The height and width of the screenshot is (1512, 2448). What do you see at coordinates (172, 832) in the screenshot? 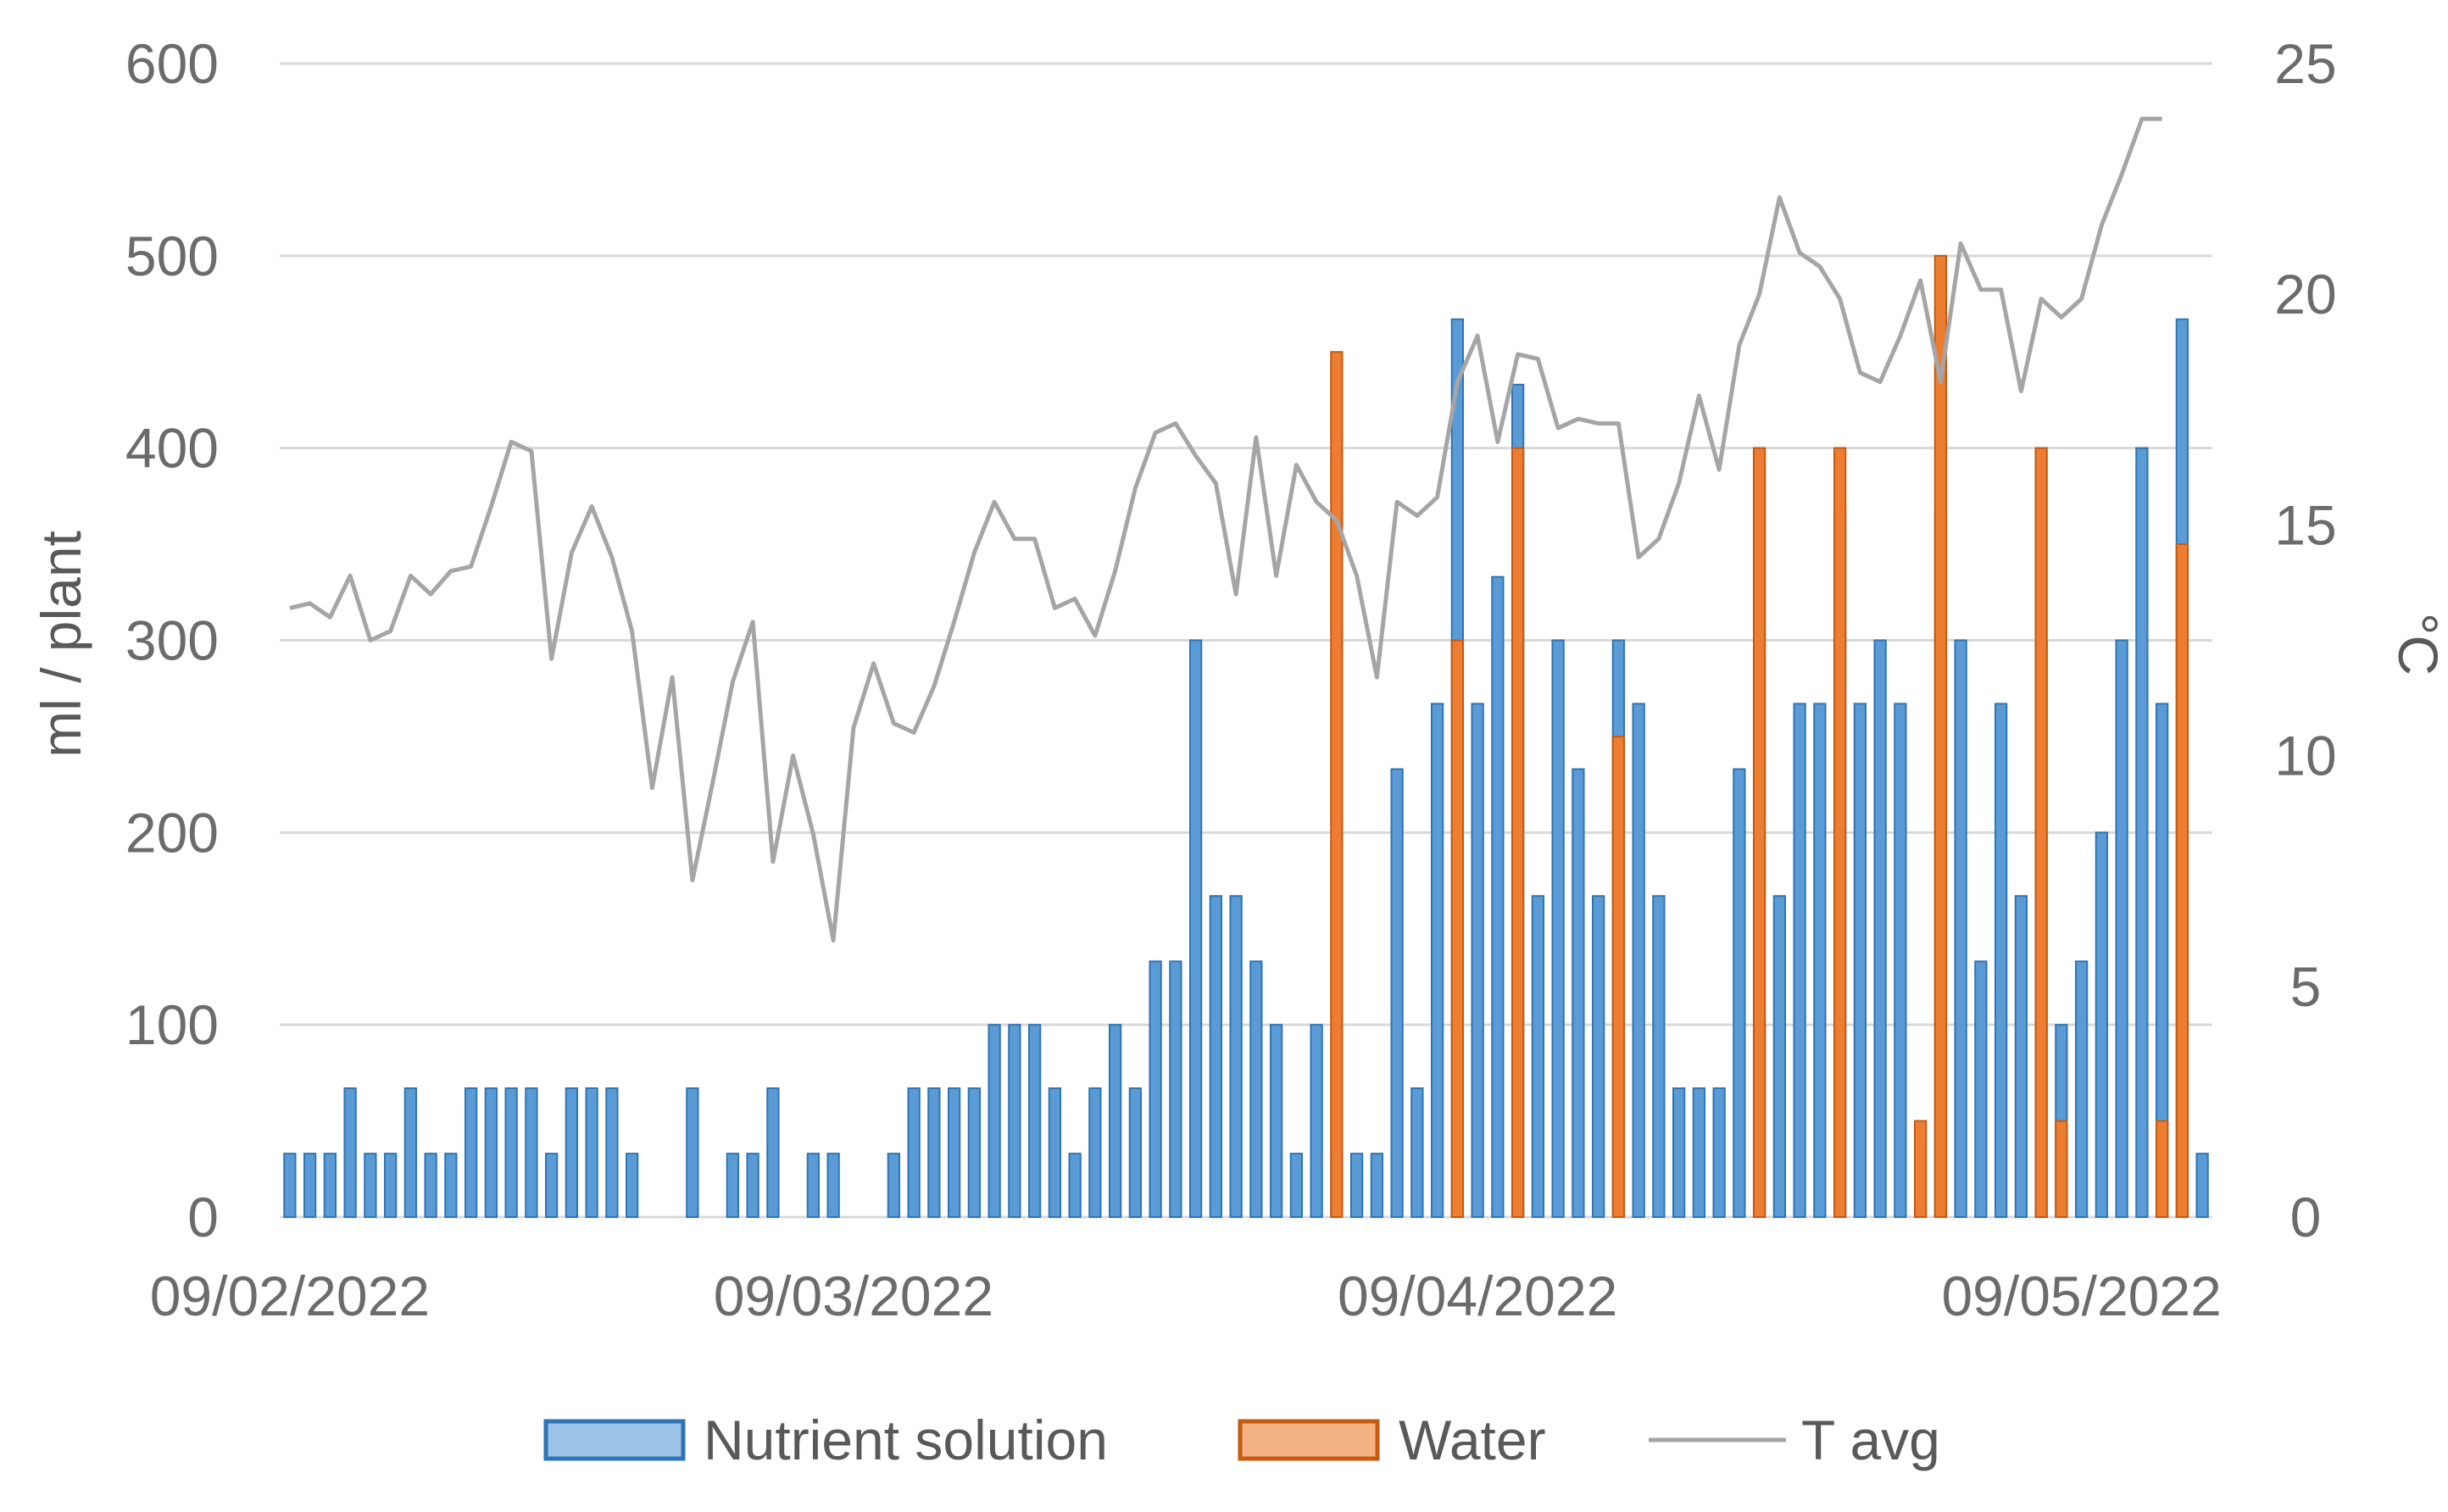
I see `y-left-tick-label: 200` at bounding box center [172, 832].